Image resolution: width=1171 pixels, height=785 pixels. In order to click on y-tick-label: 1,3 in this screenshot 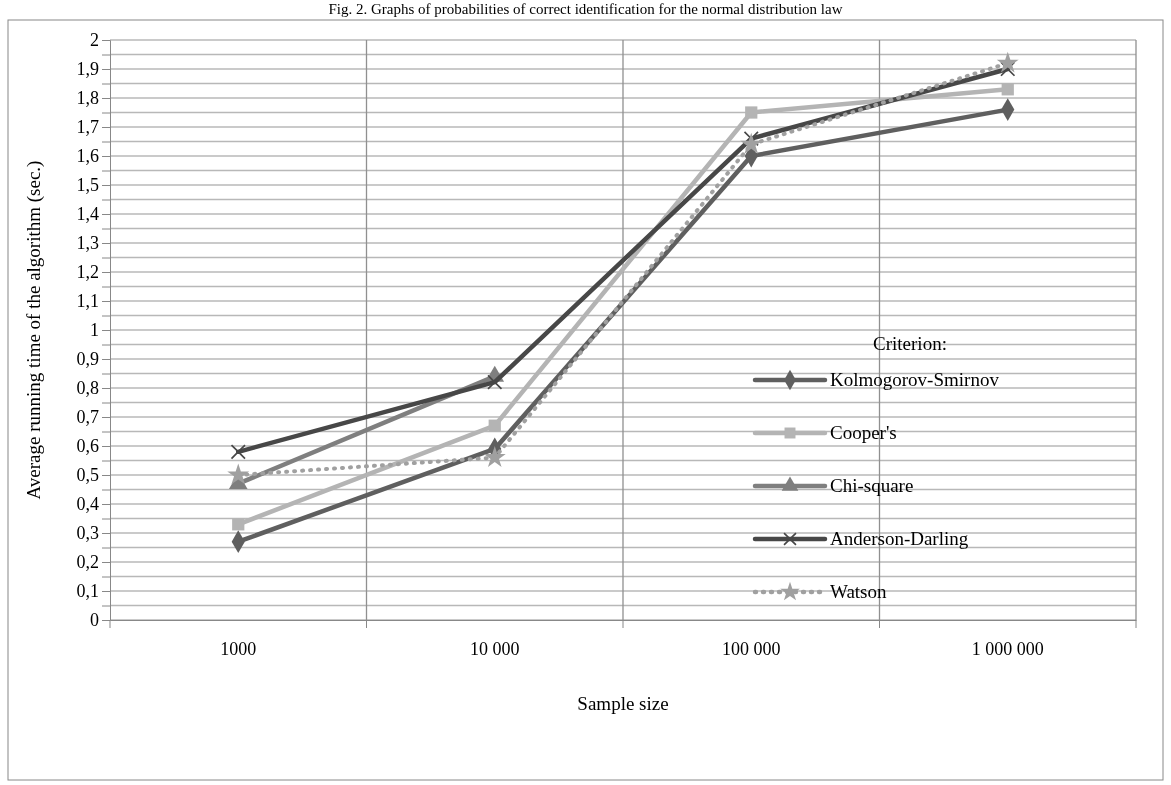, I will do `click(87, 243)`.